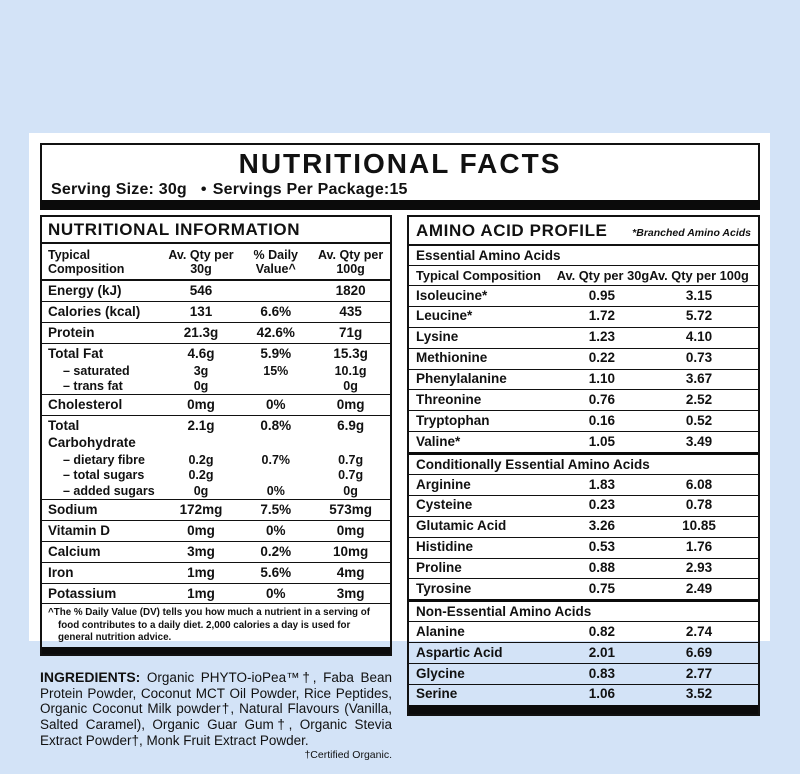 The image size is (800, 774). I want to click on nutrition-row: Calories (kcal) 131 6.6% 435, so click(216, 311).